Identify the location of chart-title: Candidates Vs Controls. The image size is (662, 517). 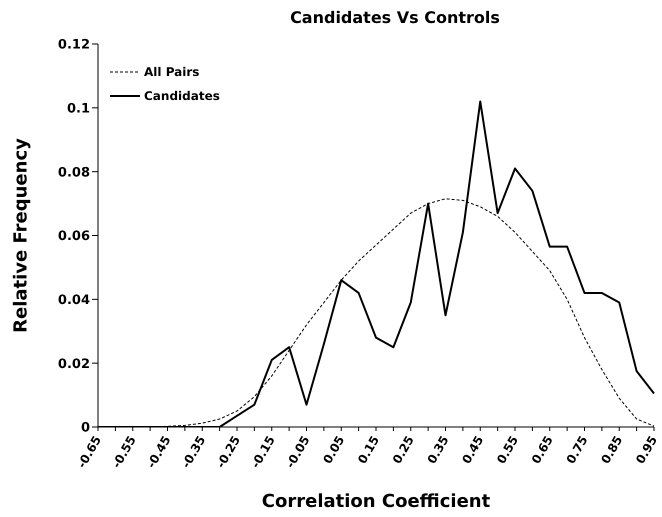
(395, 18).